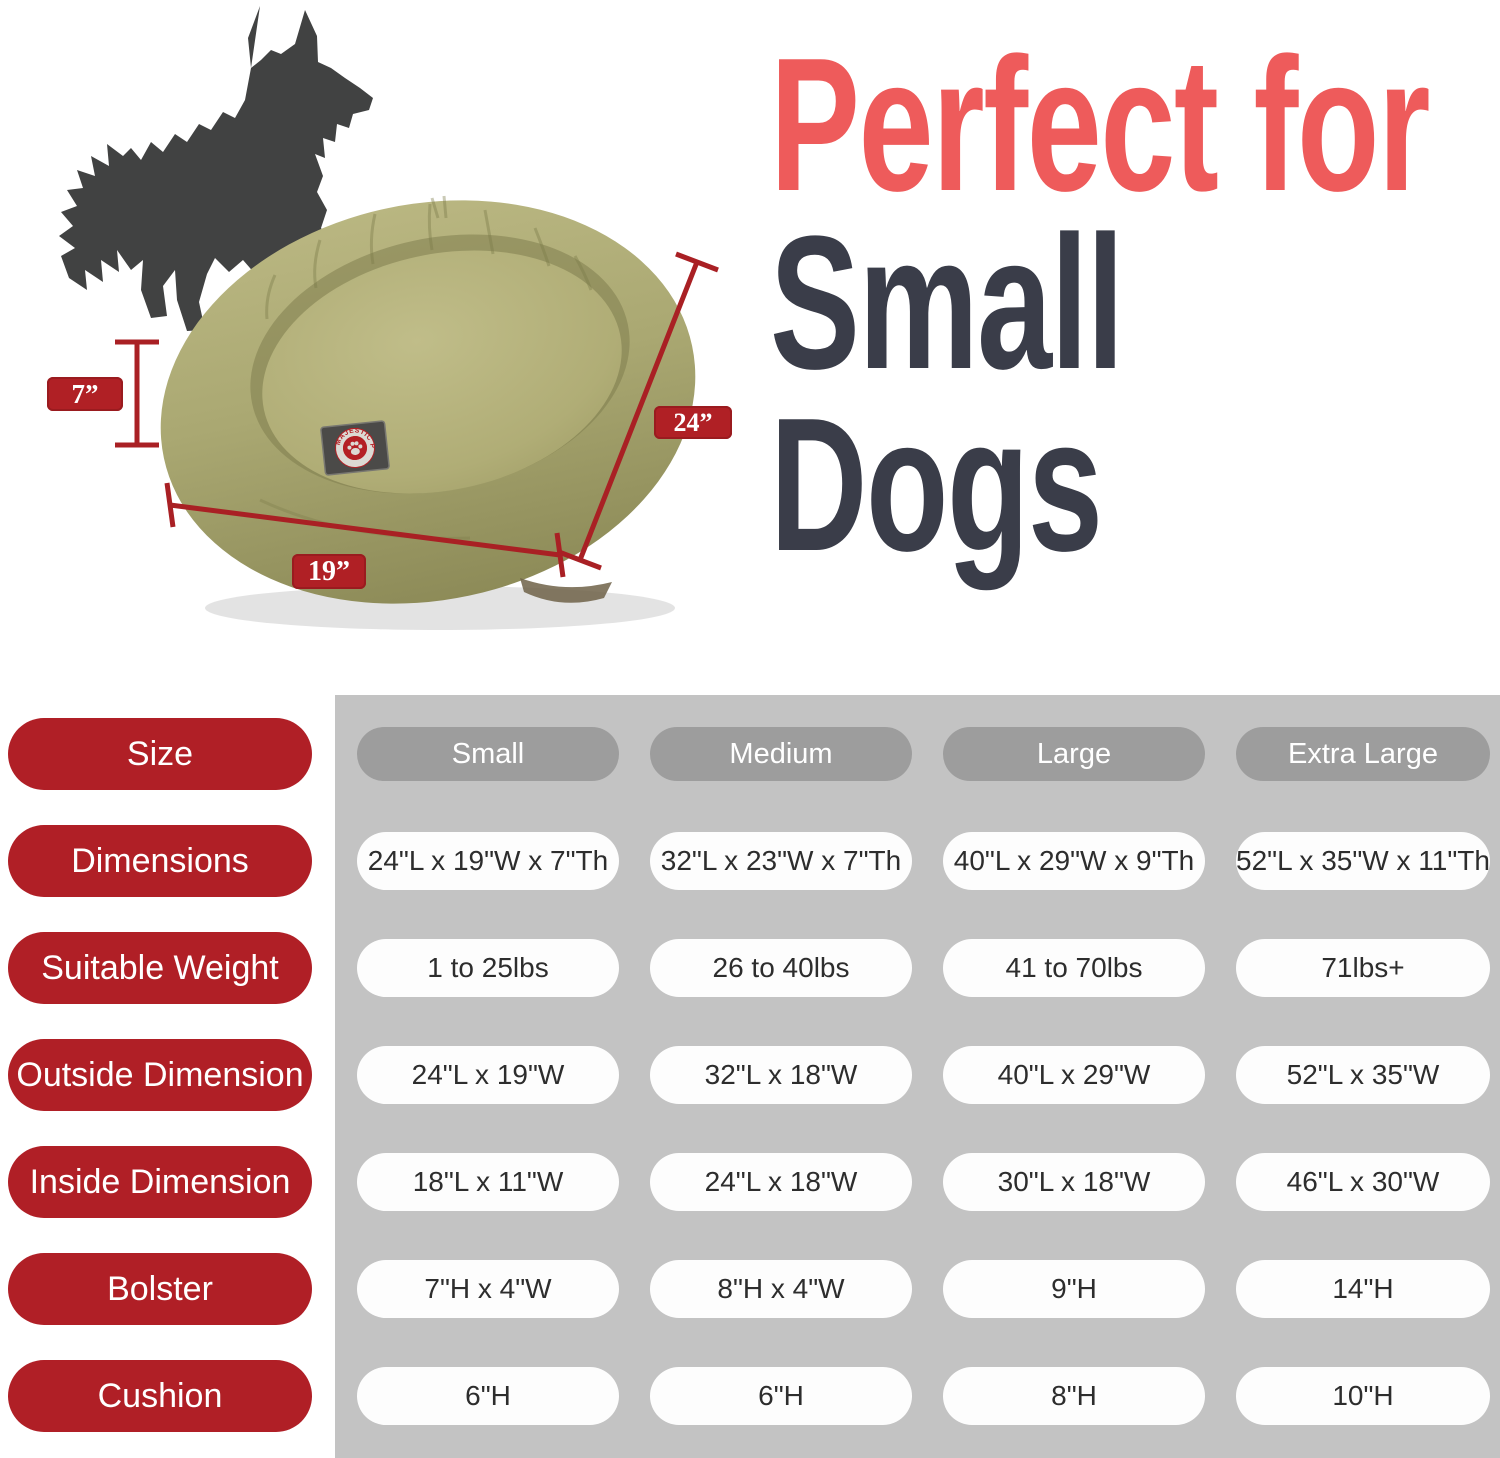 The image size is (1500, 1458). What do you see at coordinates (160, 1396) in the screenshot?
I see `row-label-cushion: Cushion` at bounding box center [160, 1396].